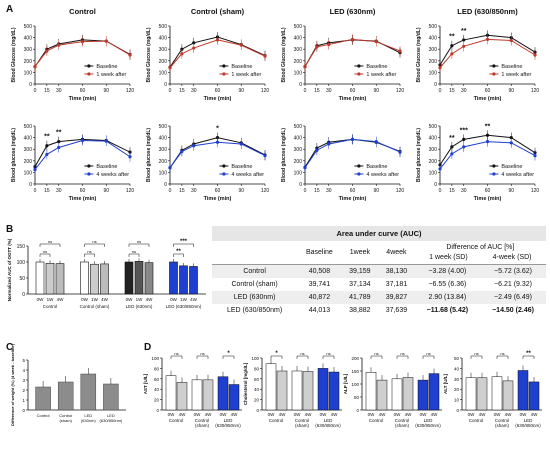 This screenshot has width=550, height=458. Describe the element at coordinates (360, 310) in the screenshot. I see `auc-1week: 38,882` at that location.